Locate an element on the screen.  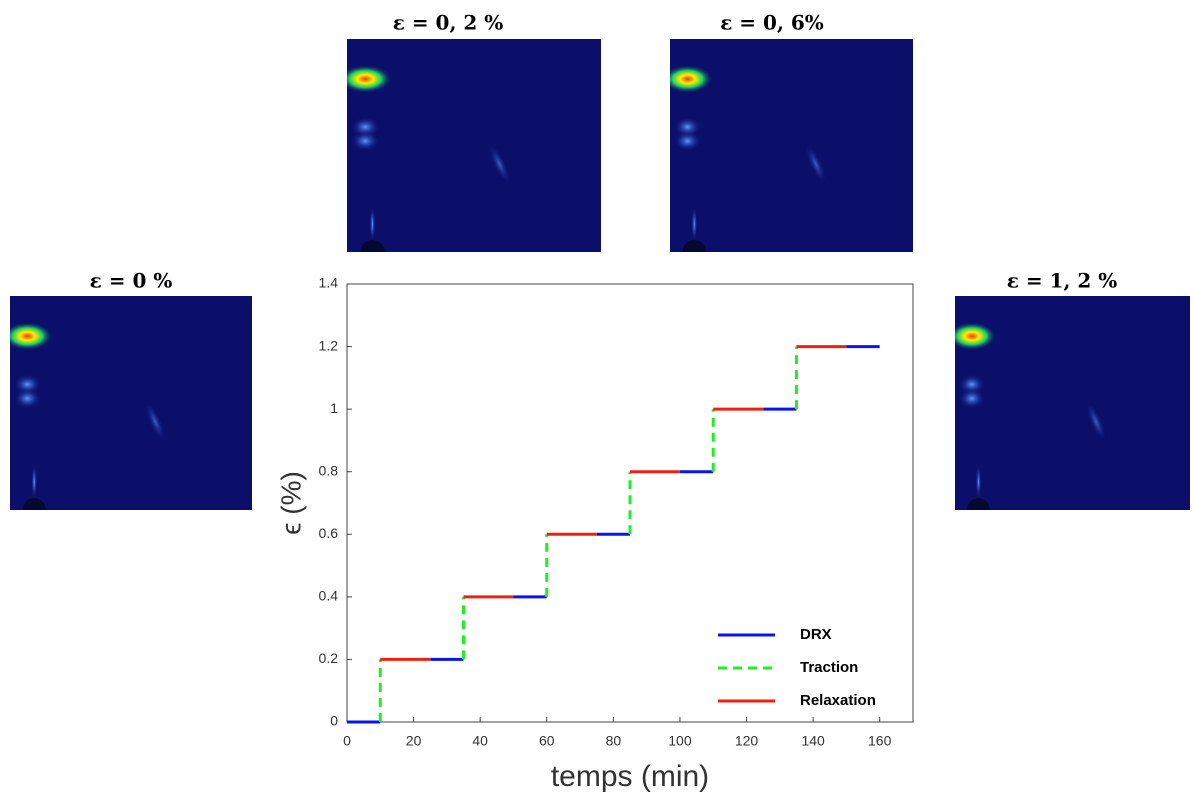
x-tick-label: 140 is located at coordinates (813, 741).